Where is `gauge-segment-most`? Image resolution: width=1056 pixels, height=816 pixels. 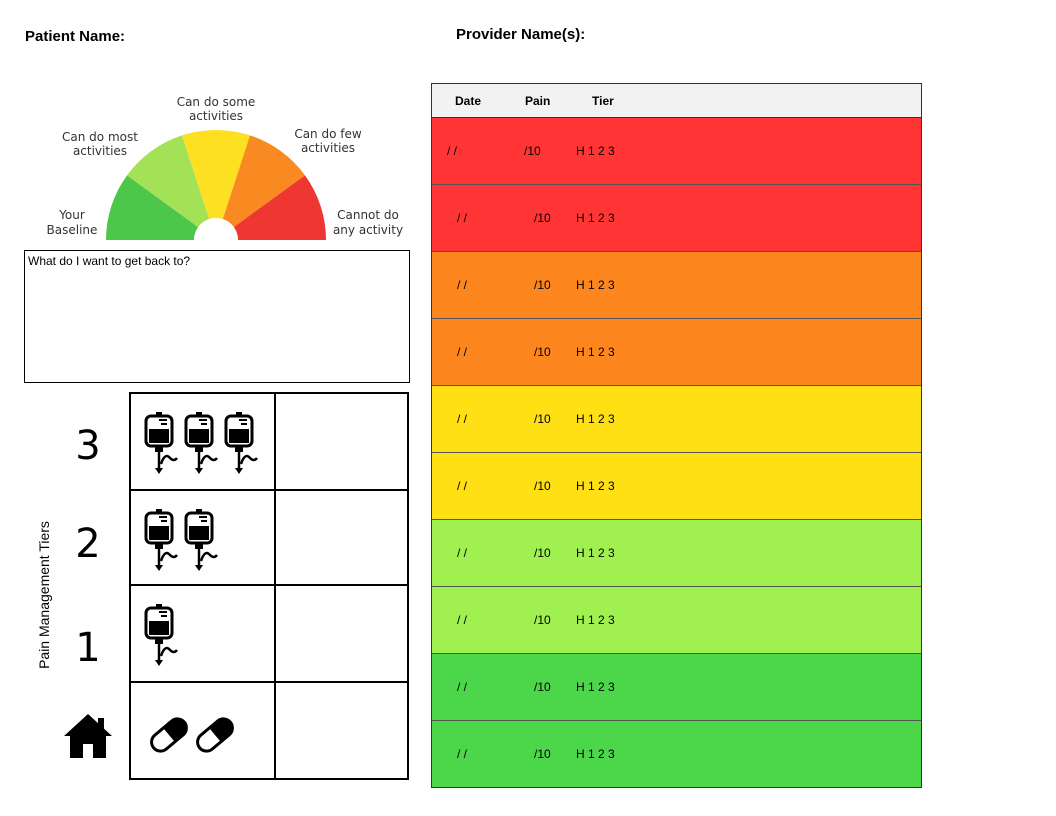
gauge-segment-most is located at coordinates (168, 181).